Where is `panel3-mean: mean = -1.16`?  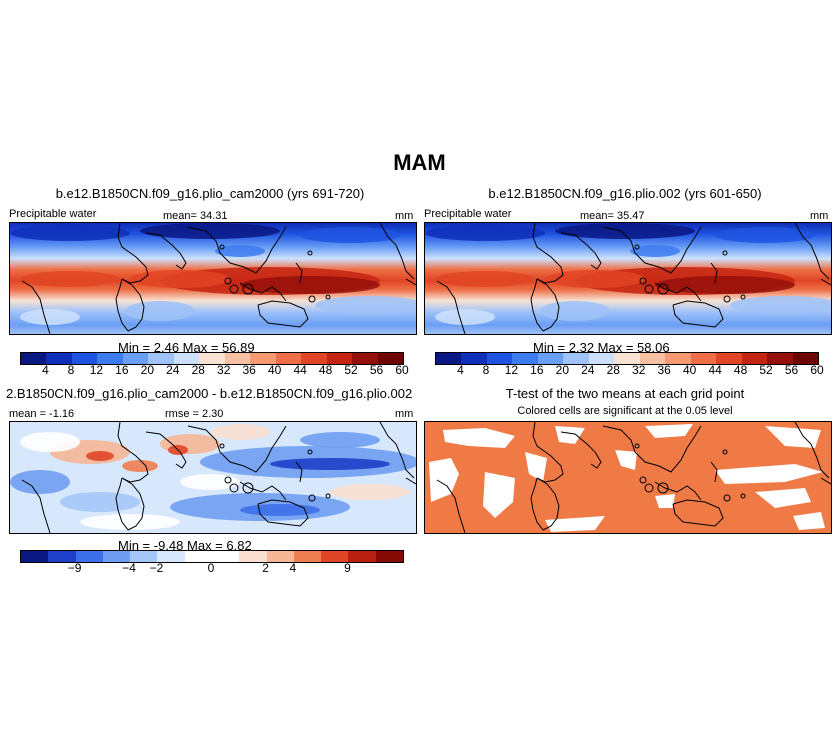 panel3-mean: mean = -1.16 is located at coordinates (42, 414).